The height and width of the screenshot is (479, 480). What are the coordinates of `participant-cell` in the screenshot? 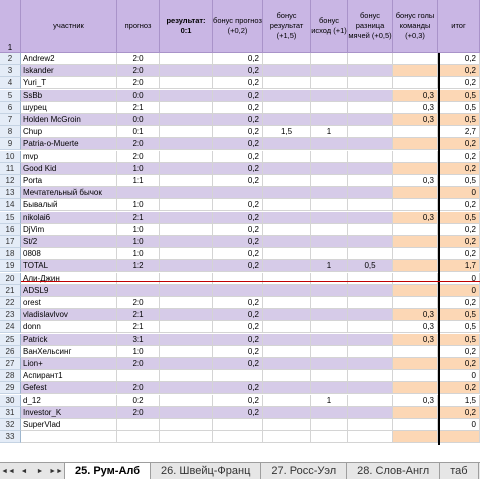 It's located at (69, 437).